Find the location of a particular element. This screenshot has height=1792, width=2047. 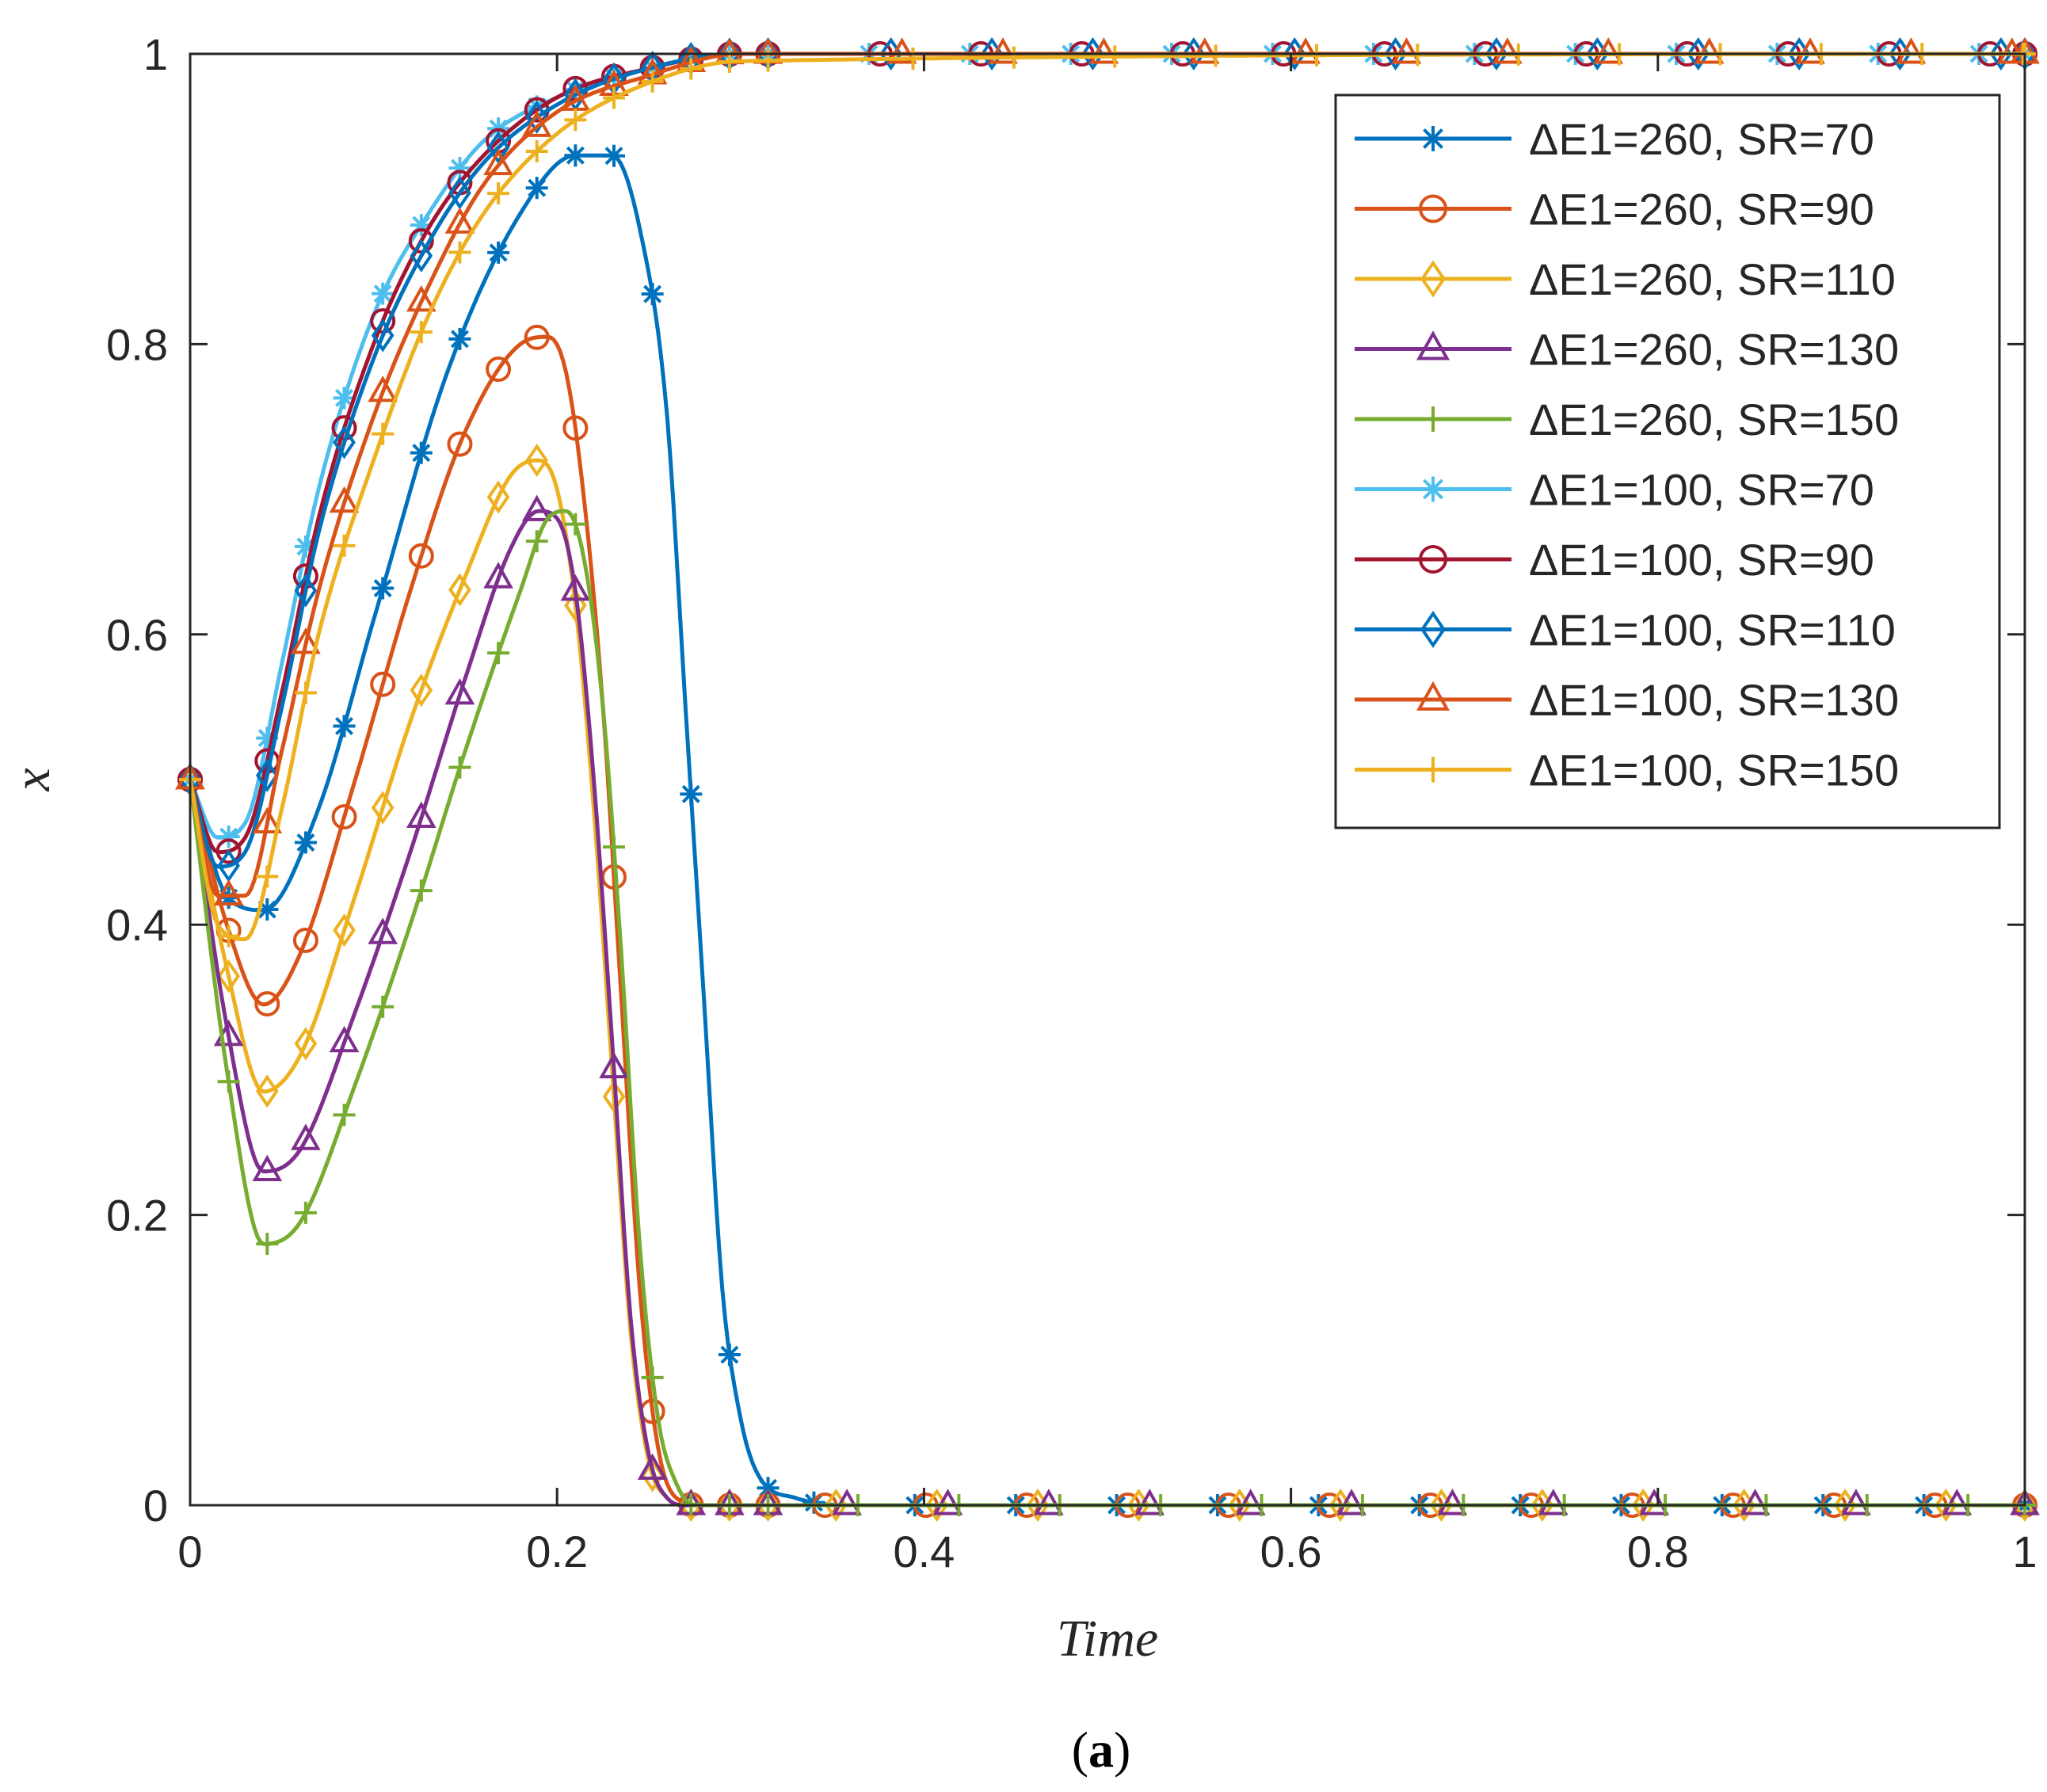

figure-caption: (a) is located at coordinates (1101, 1750).